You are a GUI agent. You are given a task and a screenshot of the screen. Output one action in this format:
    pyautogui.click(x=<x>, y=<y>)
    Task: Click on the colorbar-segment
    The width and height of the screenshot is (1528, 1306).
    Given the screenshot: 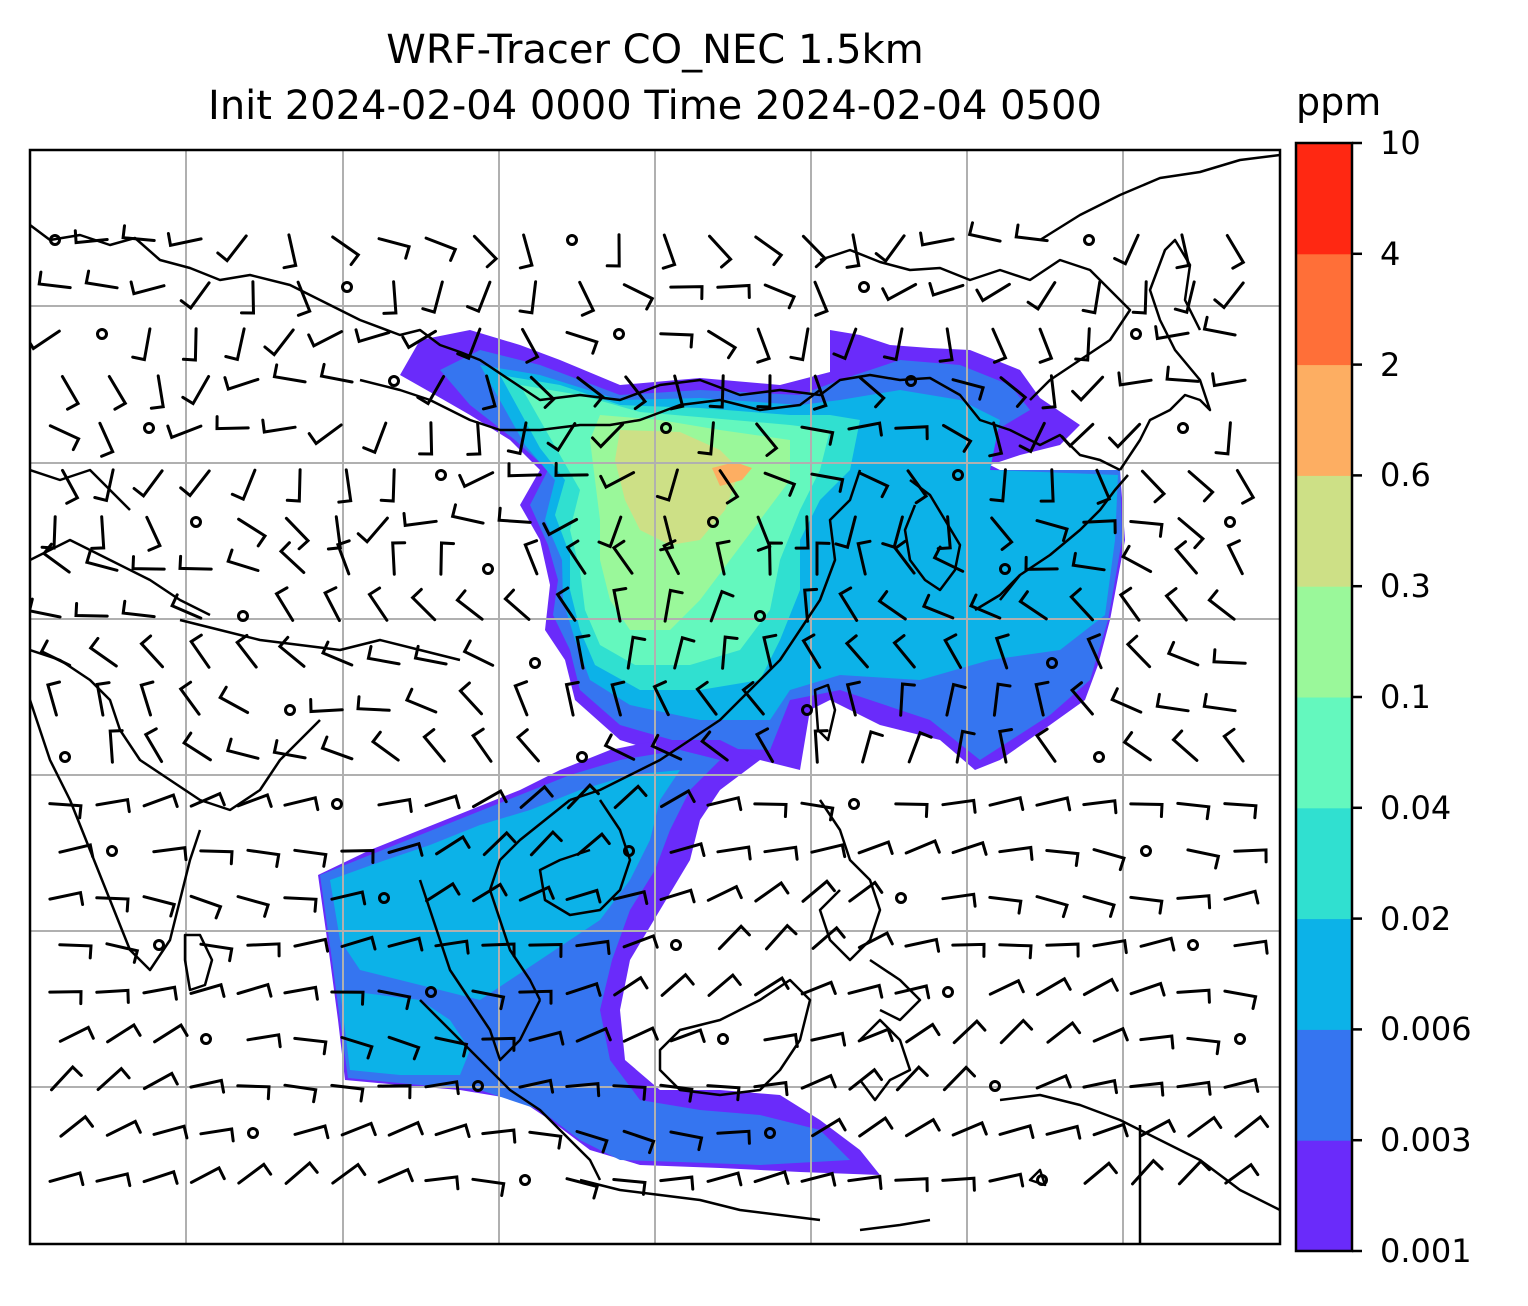 What is the action you would take?
    pyautogui.click(x=1324, y=420)
    